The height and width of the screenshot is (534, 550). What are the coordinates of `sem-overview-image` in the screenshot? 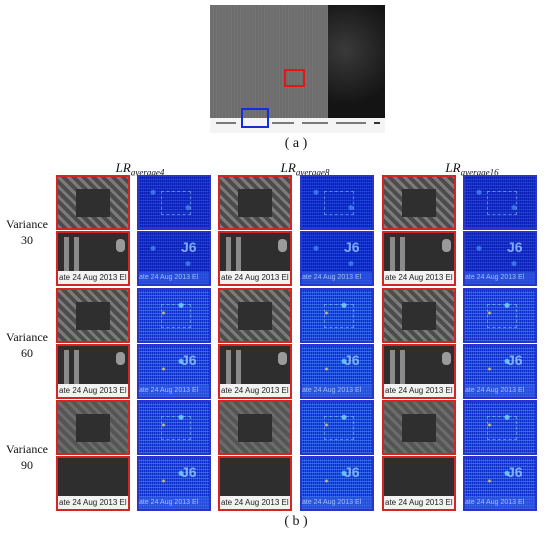 It's located at (297, 69).